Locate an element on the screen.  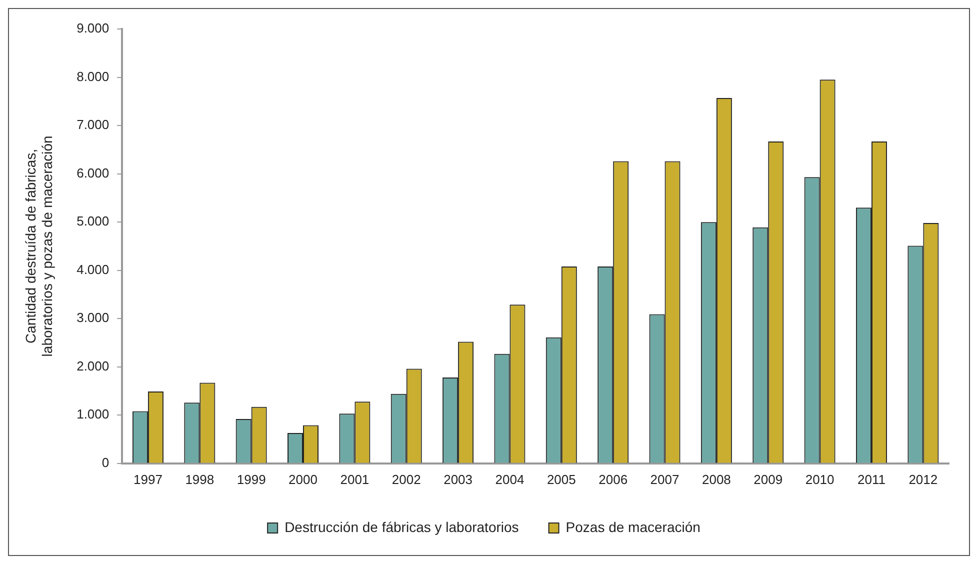
y-axis-title: Cantidad destruída de fabricas, laboratorios y pozas de maceración is located at coordinates (39, 246).